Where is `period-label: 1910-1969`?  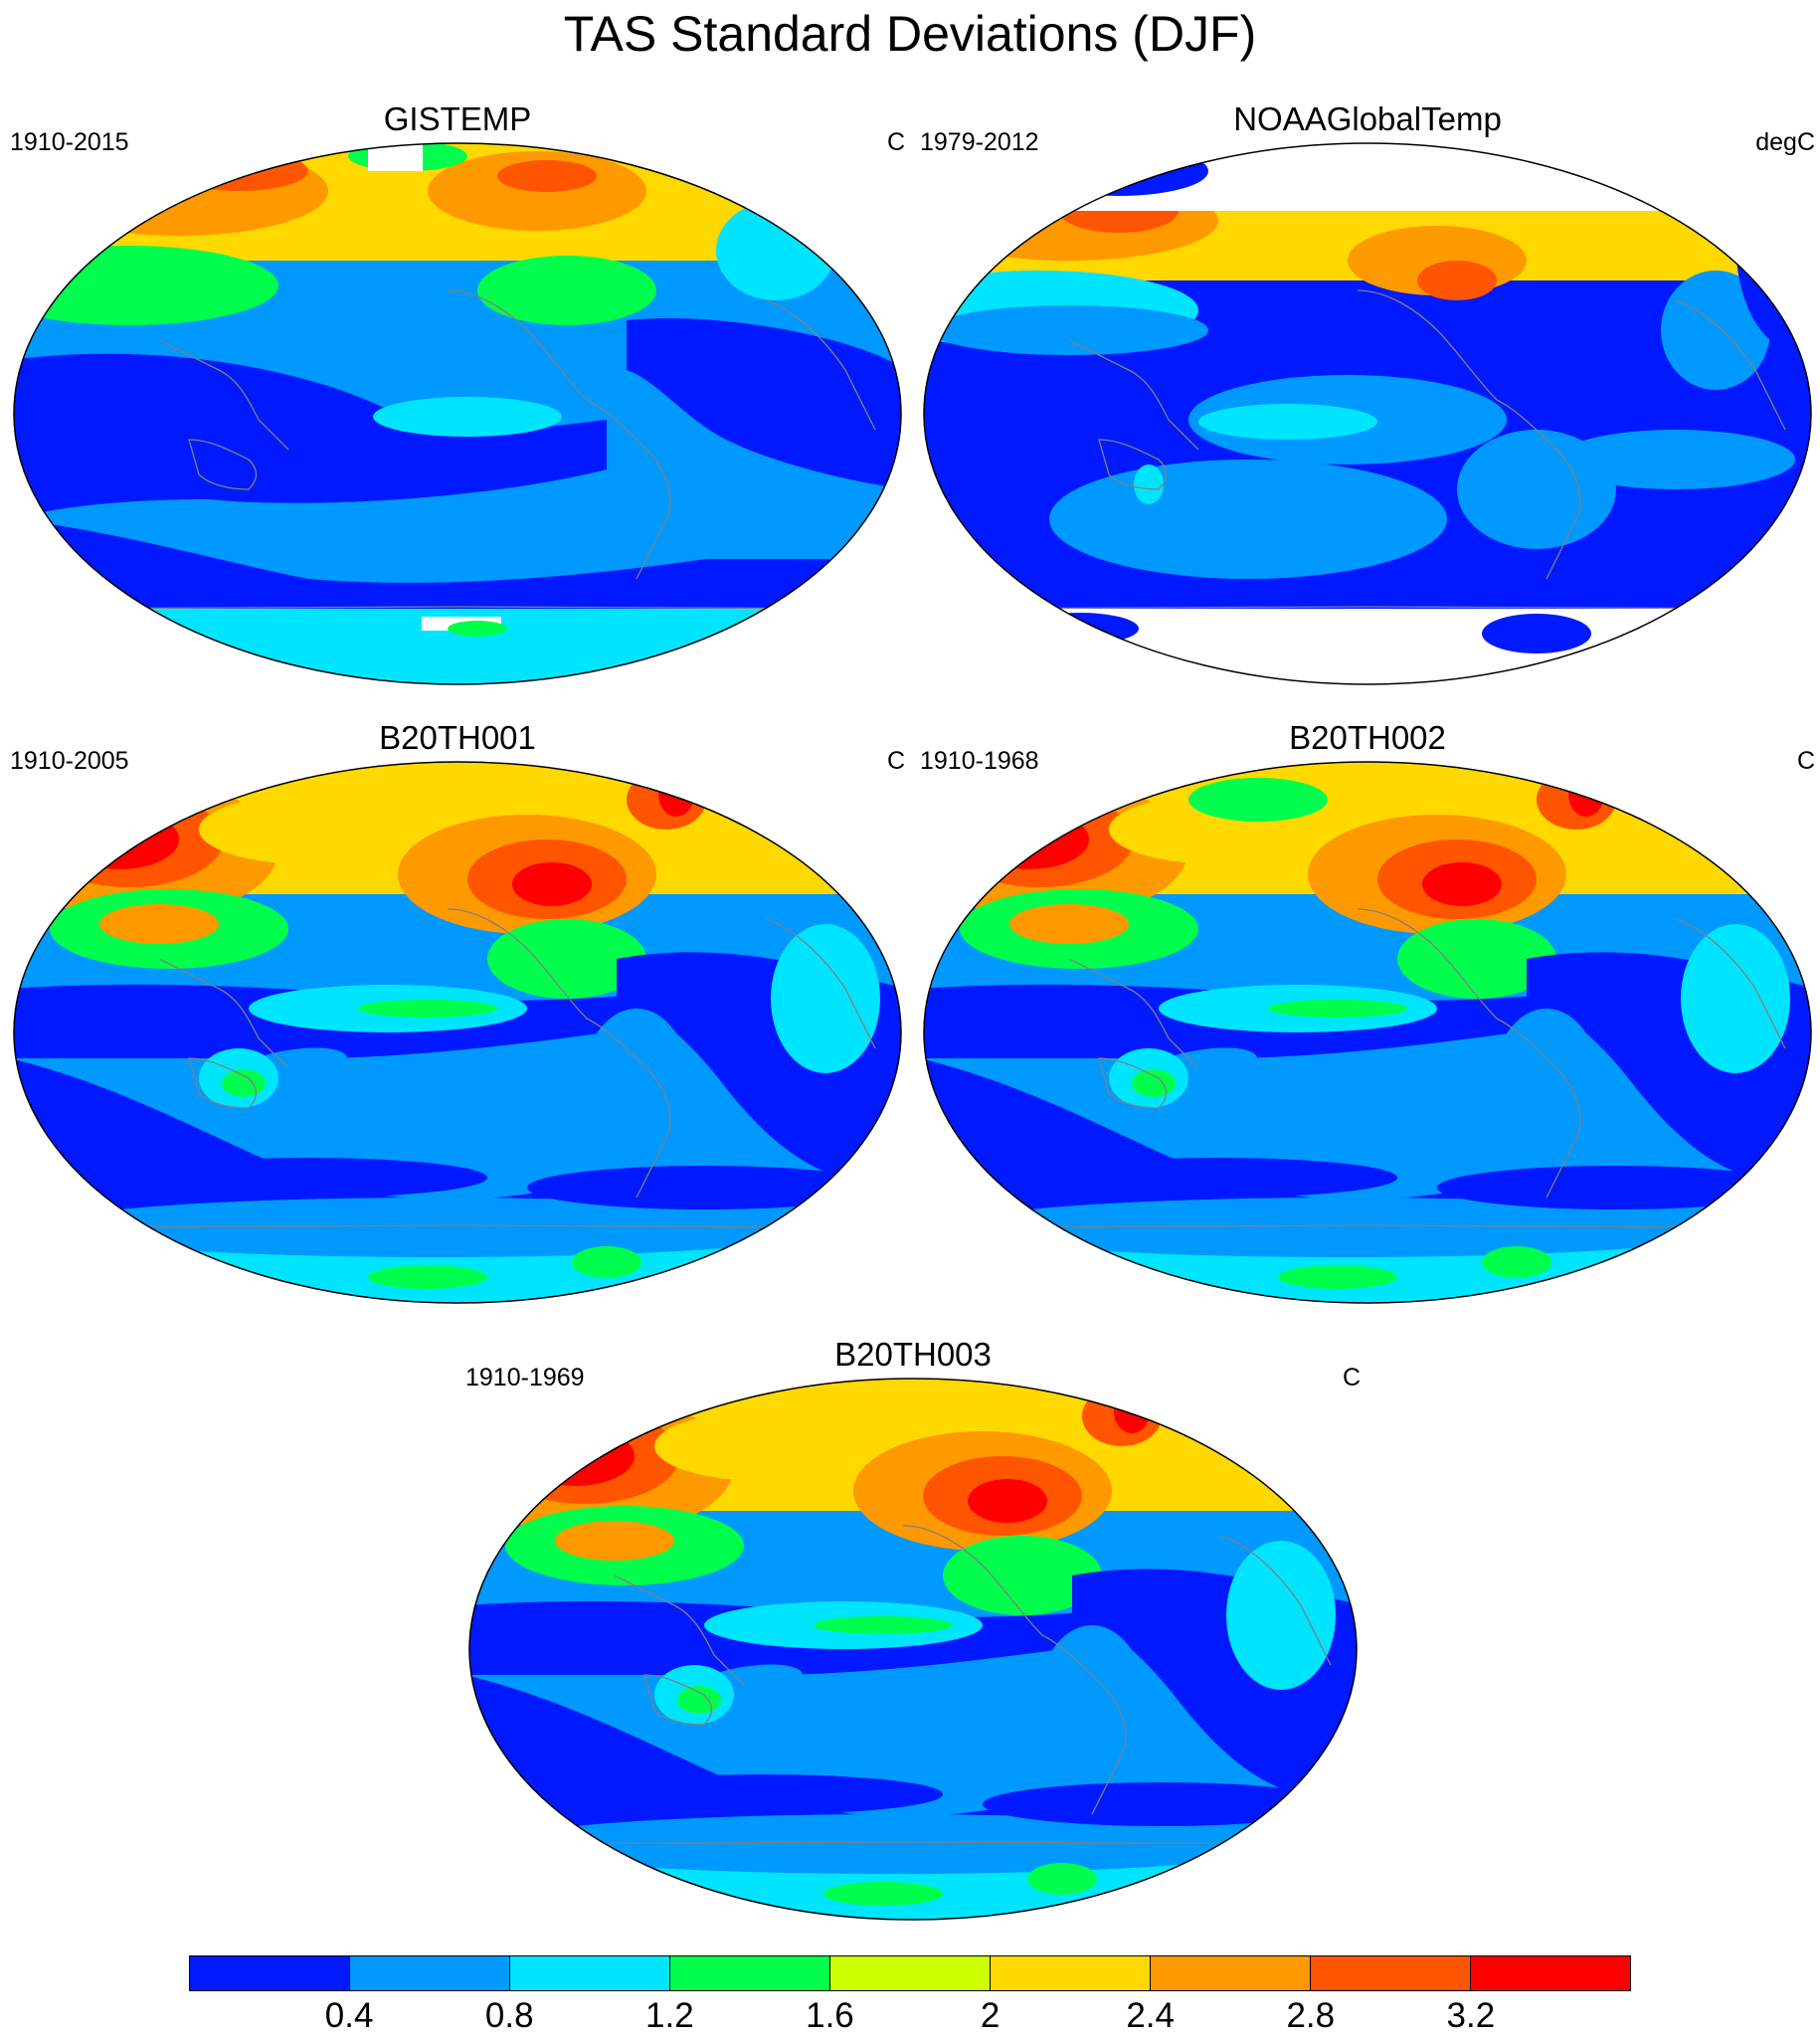
period-label: 1910-1969 is located at coordinates (525, 1377).